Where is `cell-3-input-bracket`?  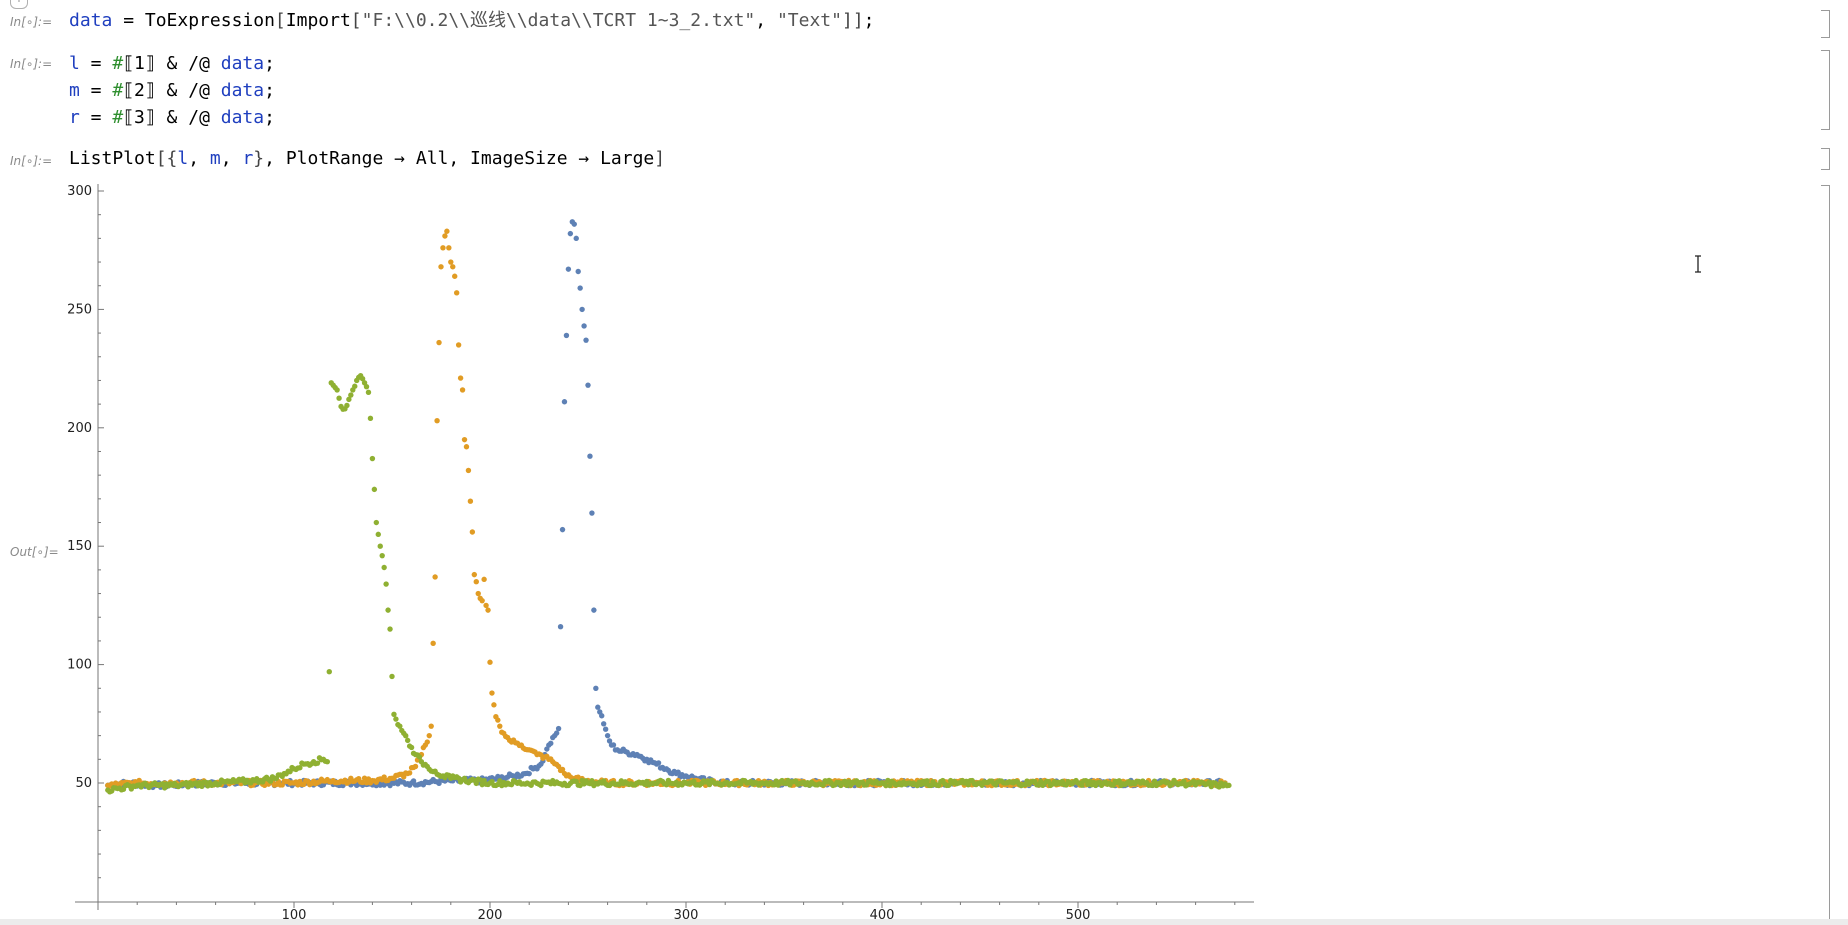 cell-3-input-bracket is located at coordinates (1825, 159).